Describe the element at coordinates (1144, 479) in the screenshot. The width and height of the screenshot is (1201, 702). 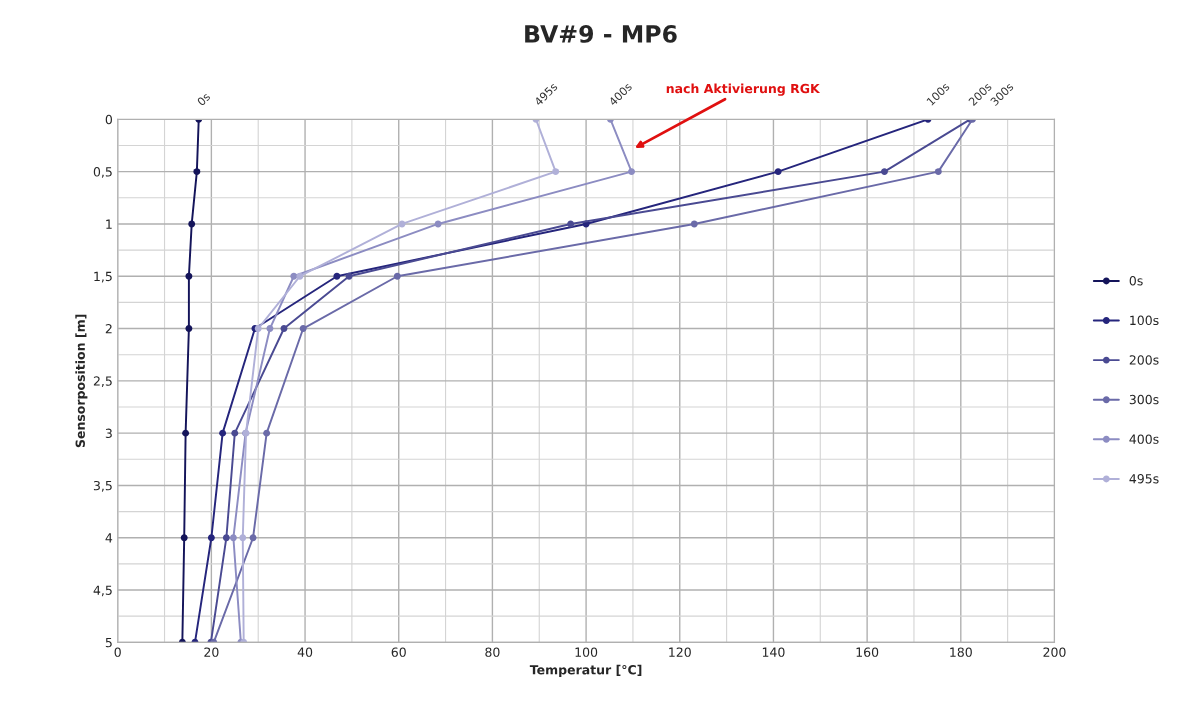
I see `legend-label: 495s` at that location.